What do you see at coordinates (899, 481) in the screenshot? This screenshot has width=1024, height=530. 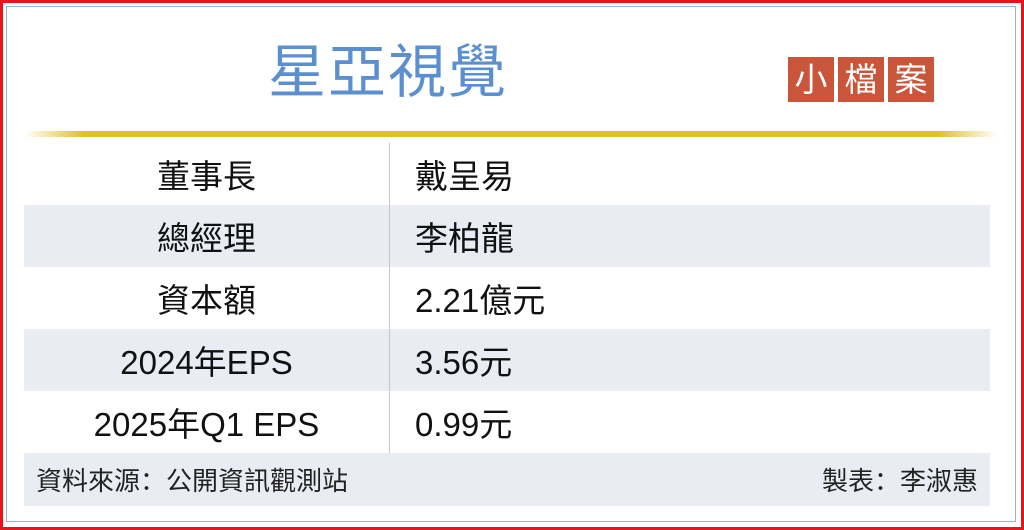 I see `author-note: 製表：李淑惠` at bounding box center [899, 481].